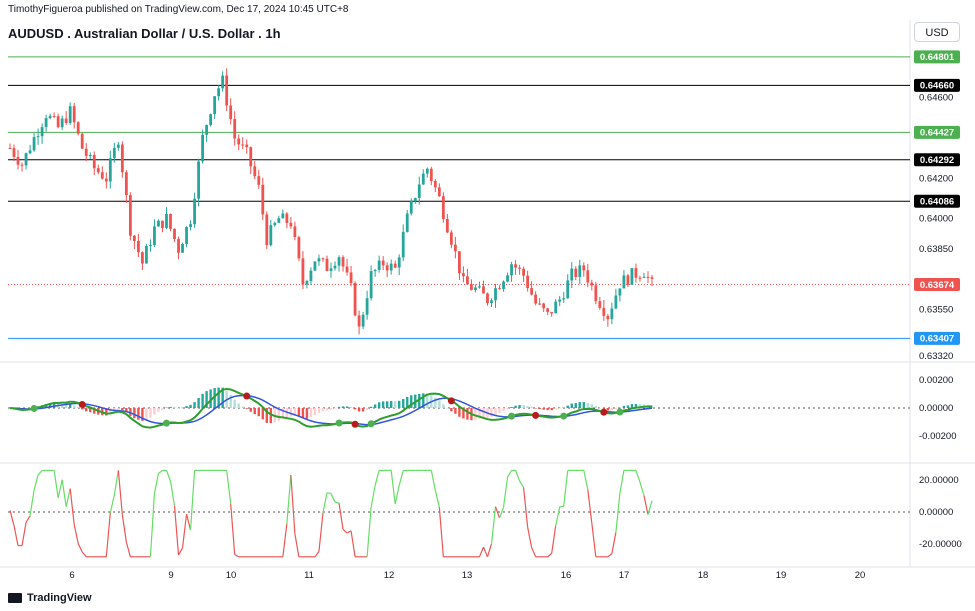 This screenshot has width=975, height=611. I want to click on y-tick-label: 0.63320, so click(936, 356).